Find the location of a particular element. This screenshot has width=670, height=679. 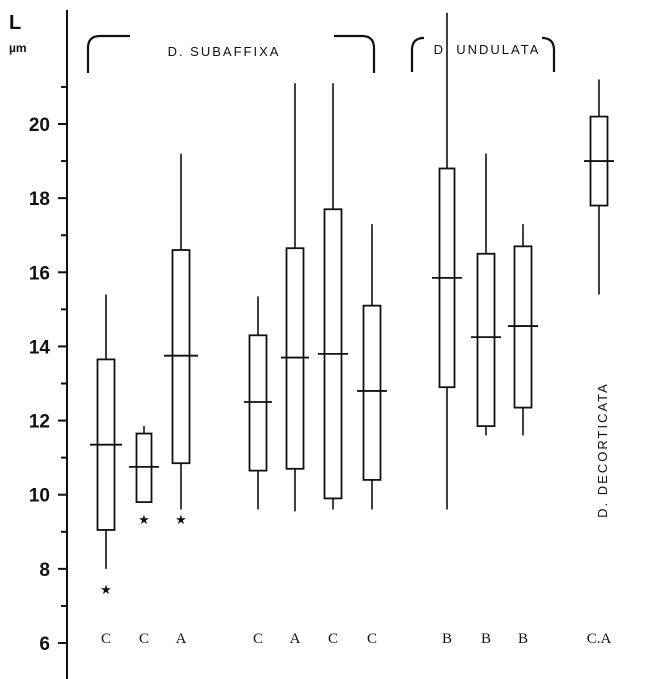

y-ticks: 6 8 10 12 14 16 18 20 is located at coordinates (48, 370).